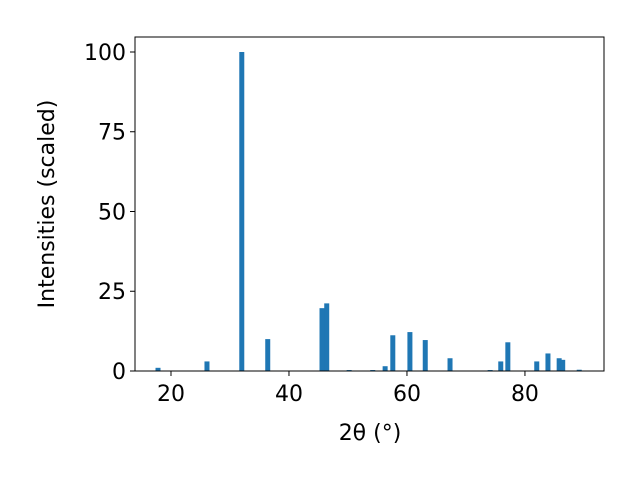 This screenshot has height=480, width=640. What do you see at coordinates (171, 394) in the screenshot?
I see `x-tick-label: 20` at bounding box center [171, 394].